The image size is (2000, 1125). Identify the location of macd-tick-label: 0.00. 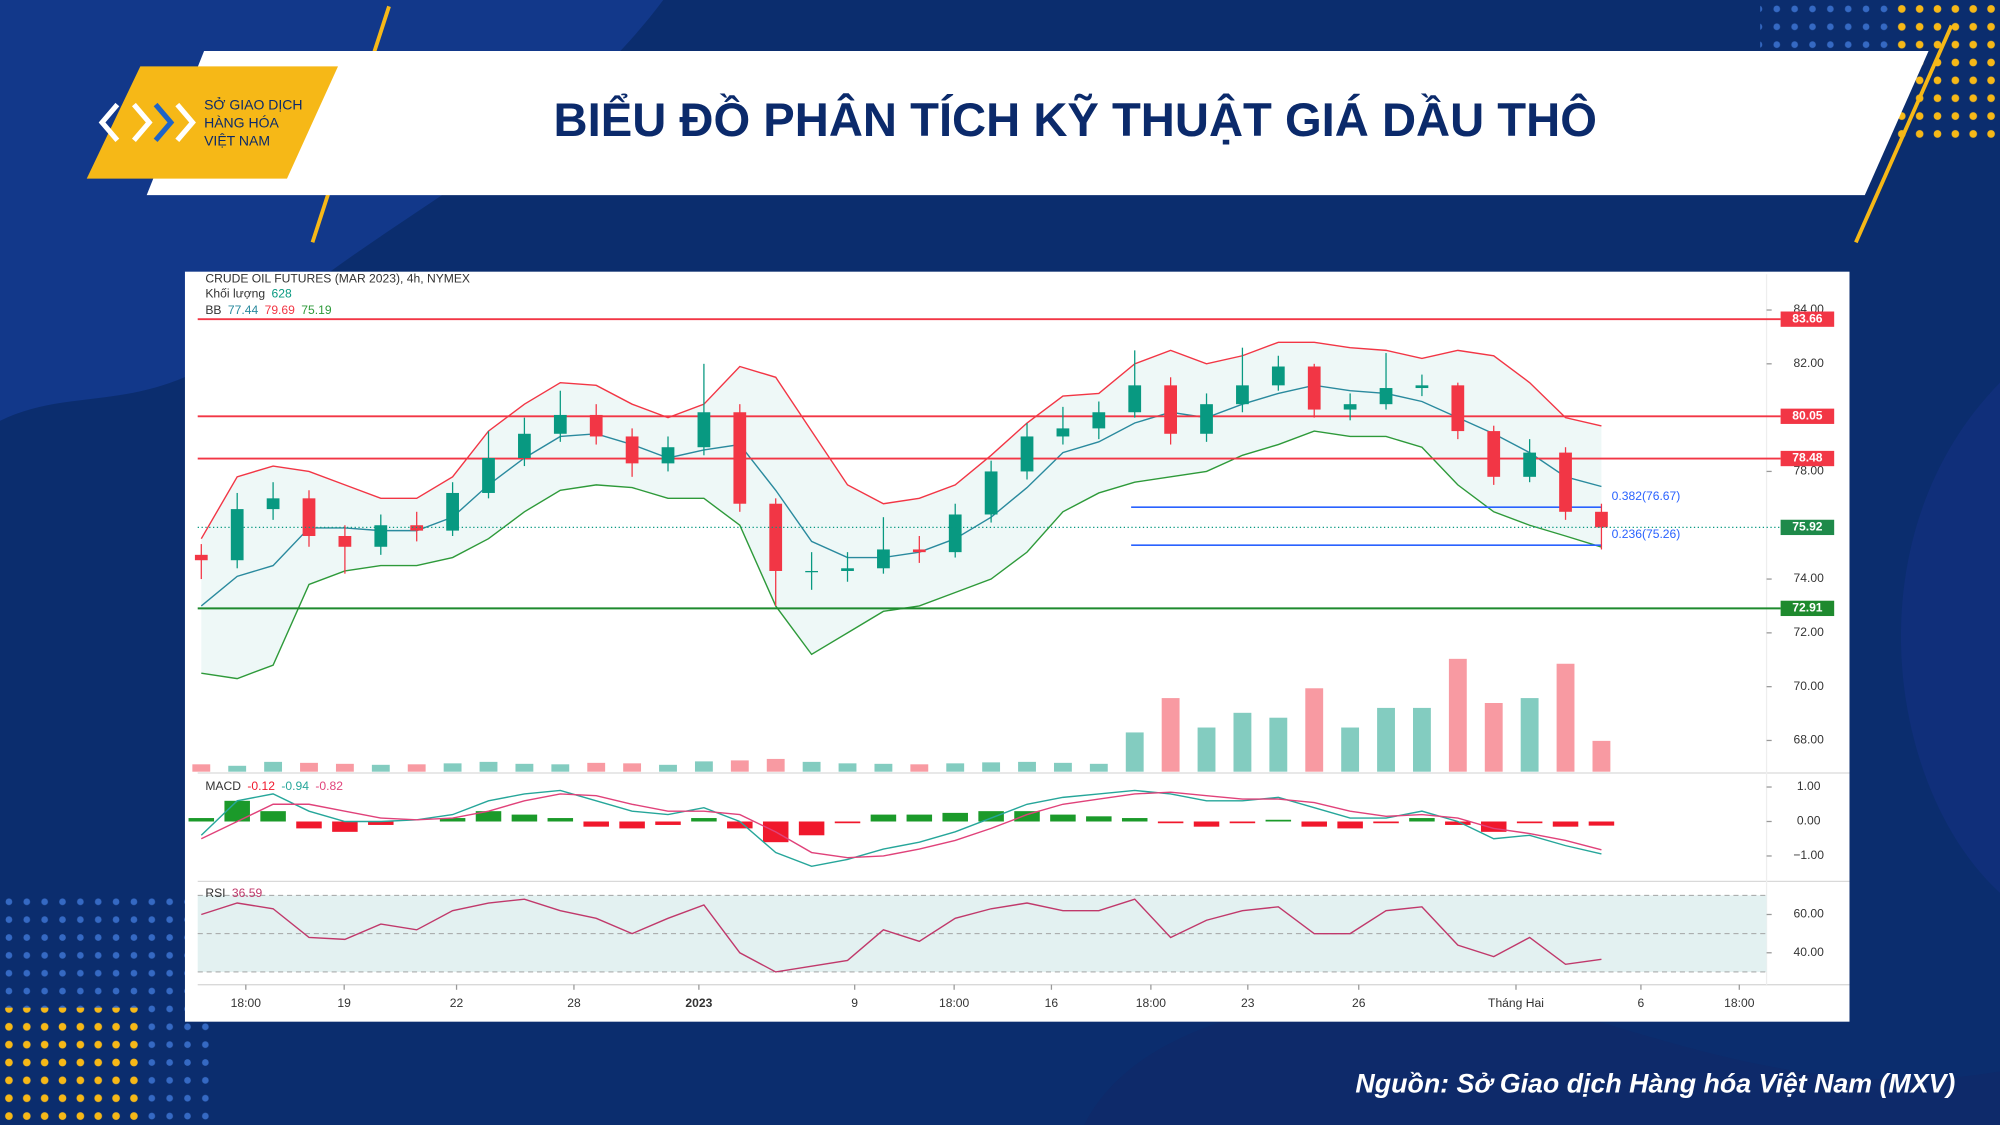
(1809, 821).